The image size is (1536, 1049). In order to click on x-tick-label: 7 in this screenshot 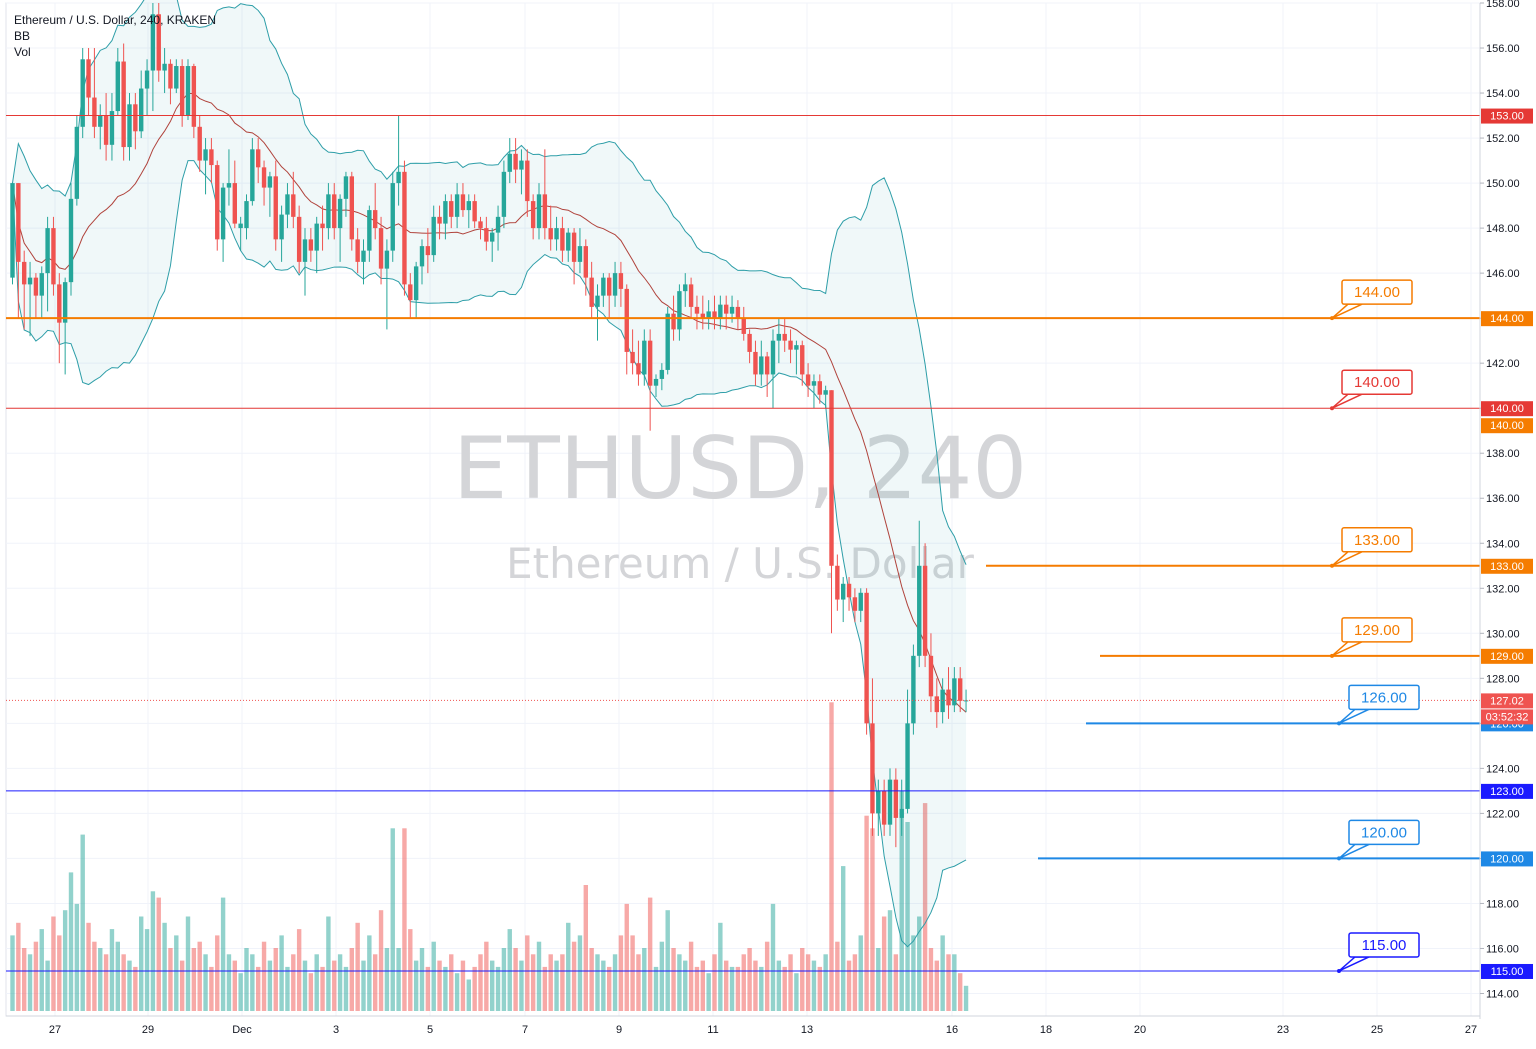, I will do `click(525, 1030)`.